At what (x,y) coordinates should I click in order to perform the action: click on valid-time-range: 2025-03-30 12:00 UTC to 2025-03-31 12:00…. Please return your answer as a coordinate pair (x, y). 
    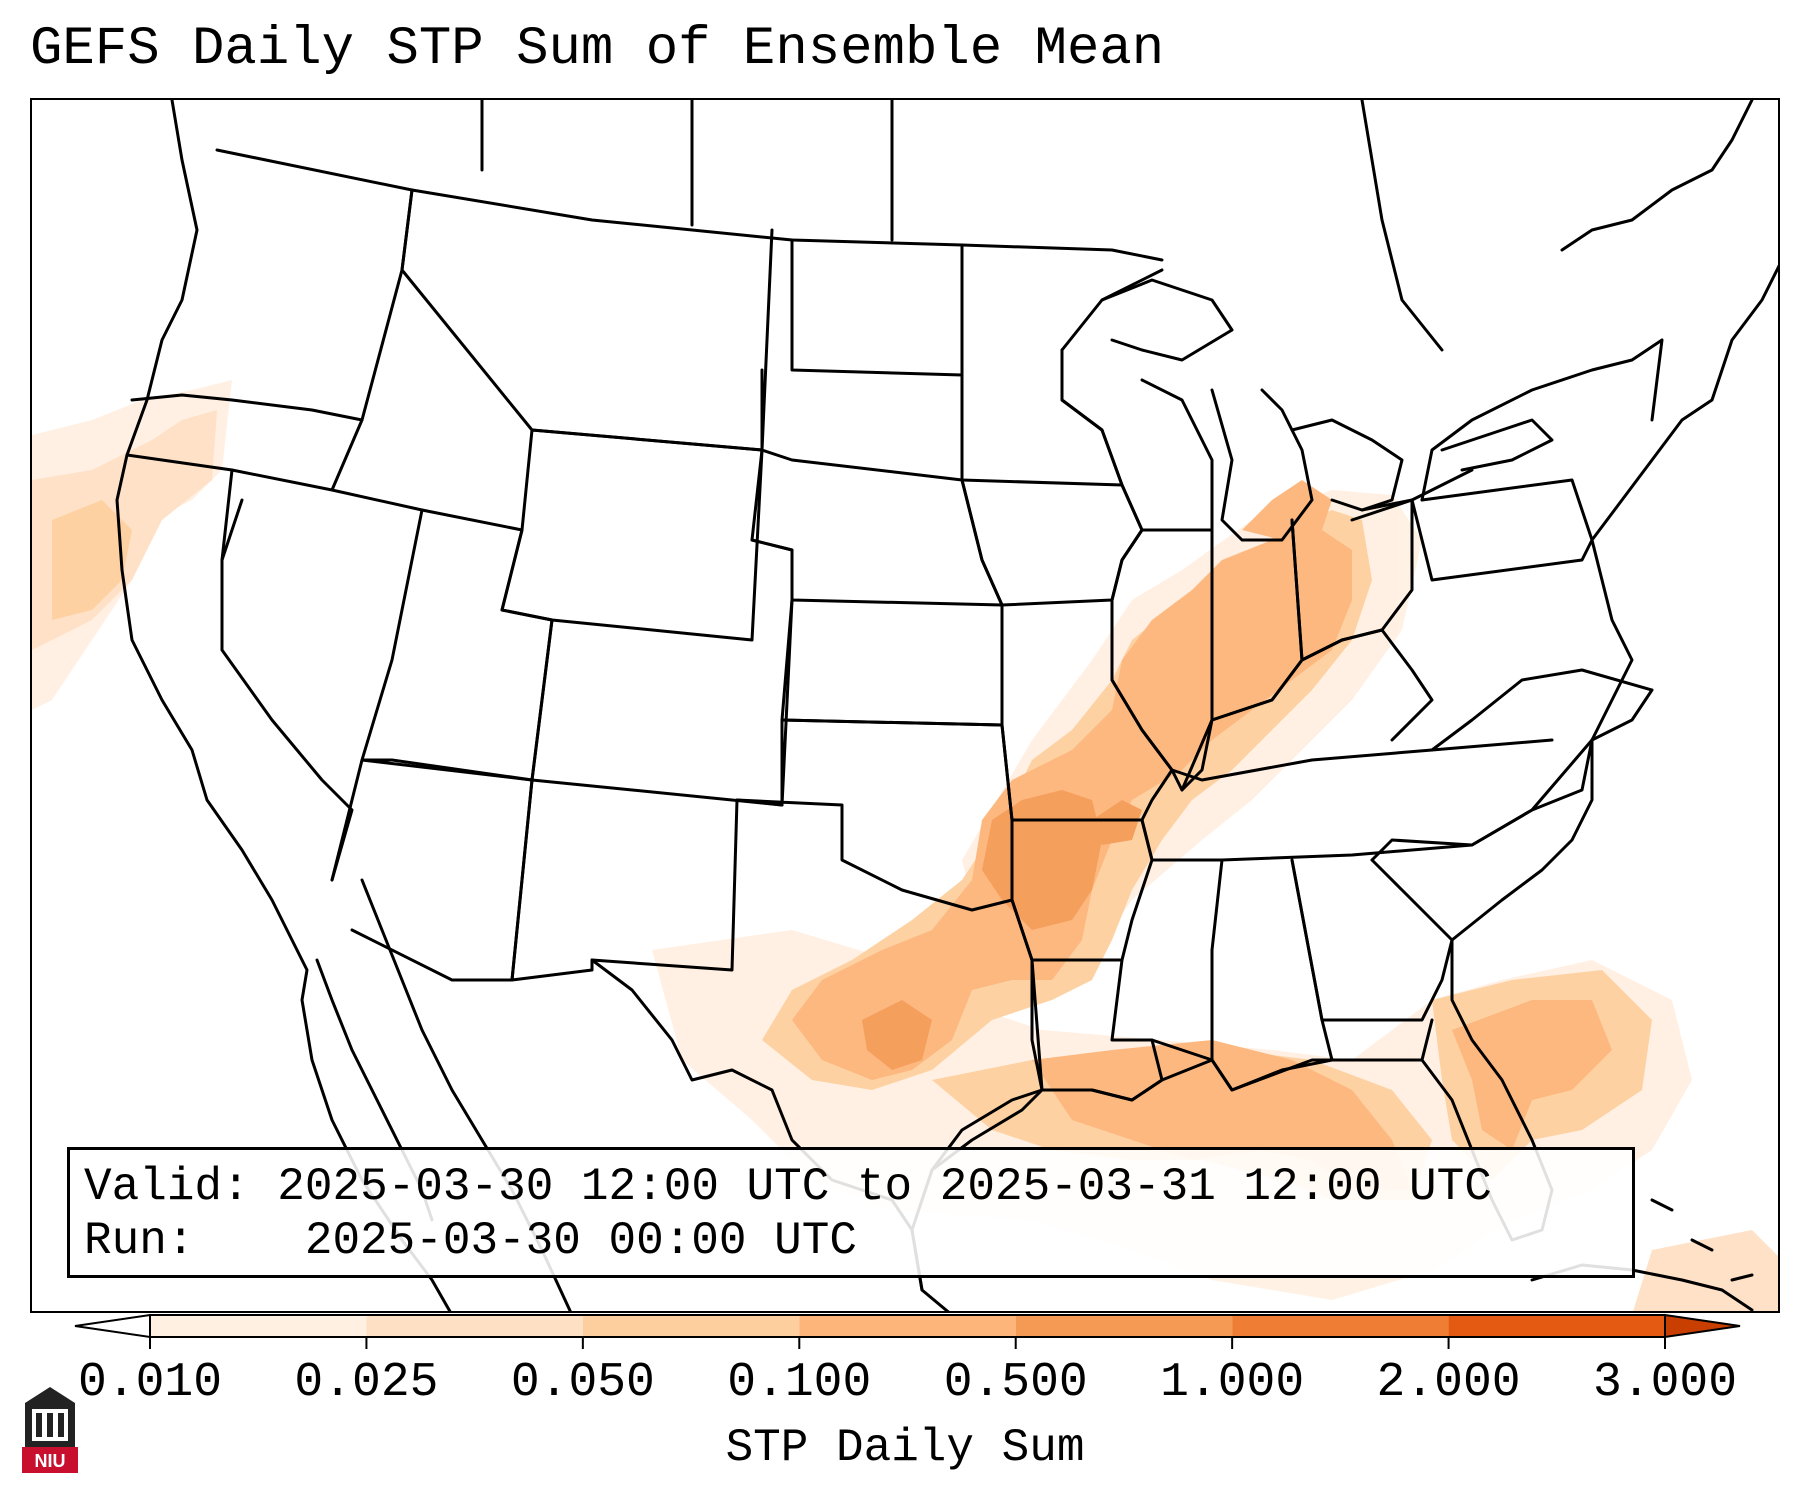
    Looking at the image, I should click on (884, 1187).